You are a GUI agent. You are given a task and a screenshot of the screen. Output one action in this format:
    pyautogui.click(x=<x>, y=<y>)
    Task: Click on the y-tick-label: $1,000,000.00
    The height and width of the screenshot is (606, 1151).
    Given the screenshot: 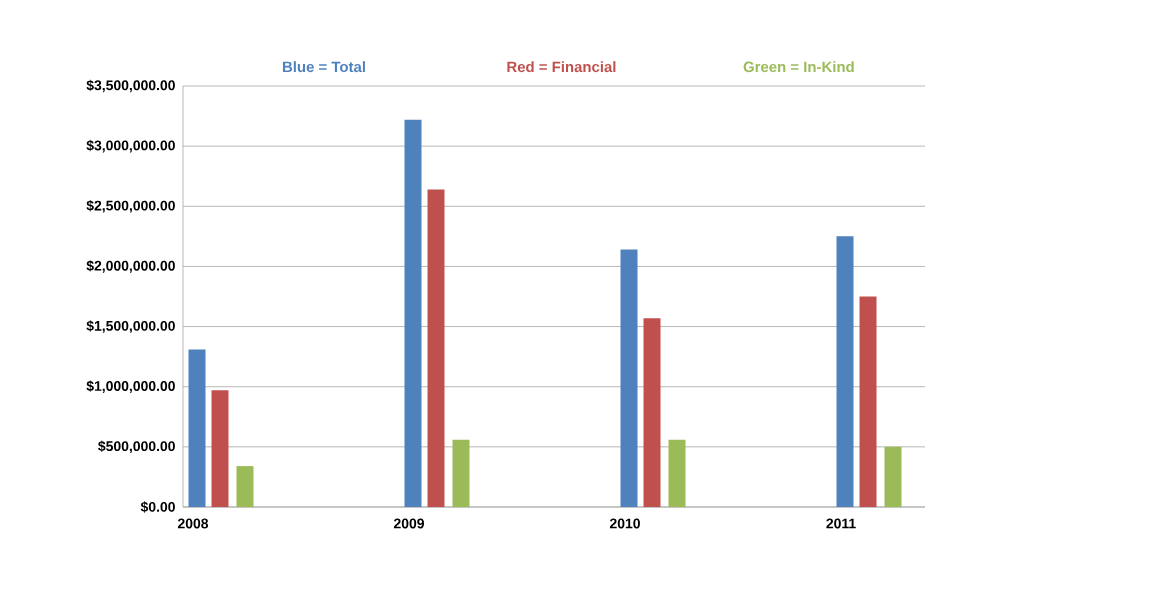 What is the action you would take?
    pyautogui.click(x=130, y=386)
    